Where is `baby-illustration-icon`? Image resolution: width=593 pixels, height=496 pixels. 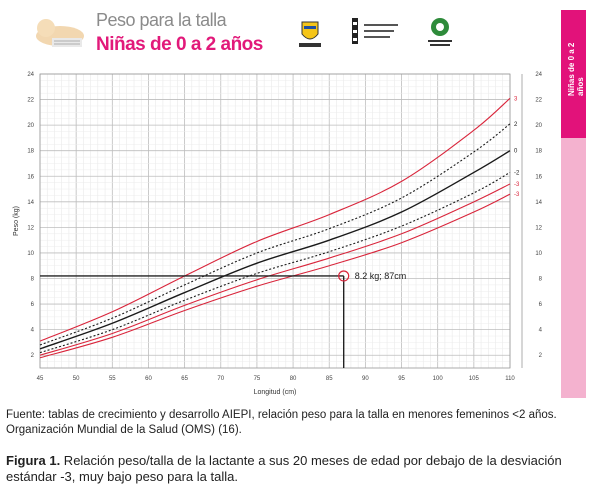
baby-illustration-icon is located at coordinates (60, 33).